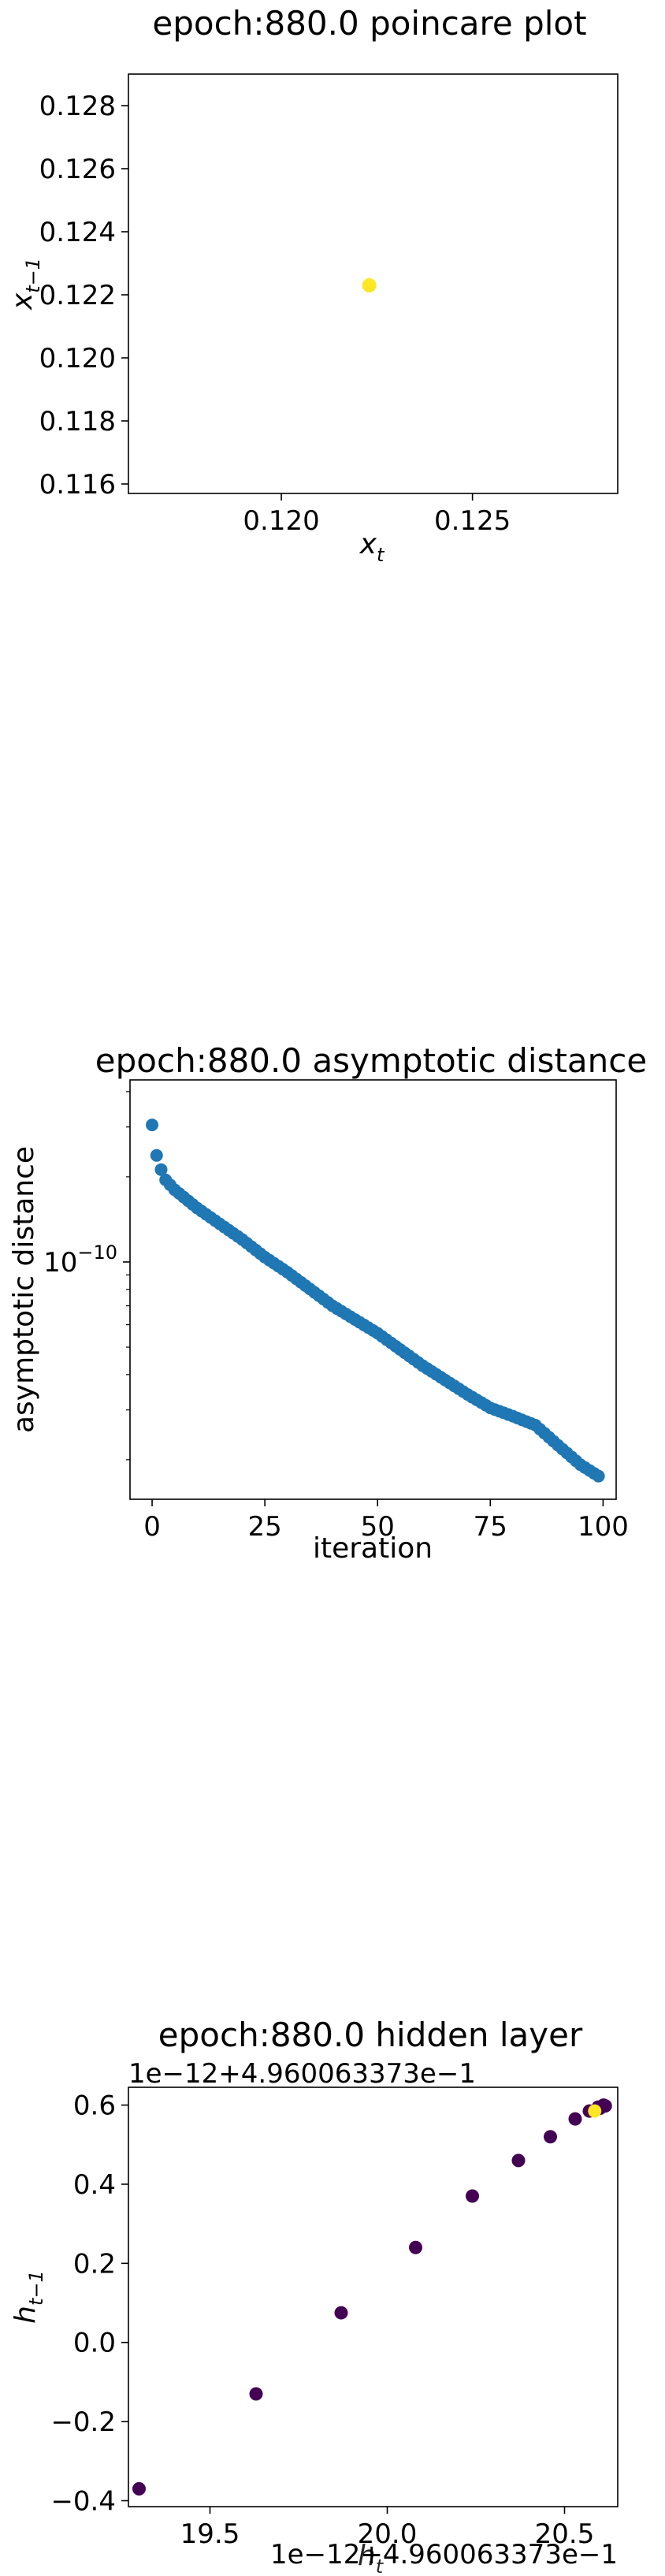  What do you see at coordinates (152, 1527) in the screenshot?
I see `asymptotic-x-tick-label: 0` at bounding box center [152, 1527].